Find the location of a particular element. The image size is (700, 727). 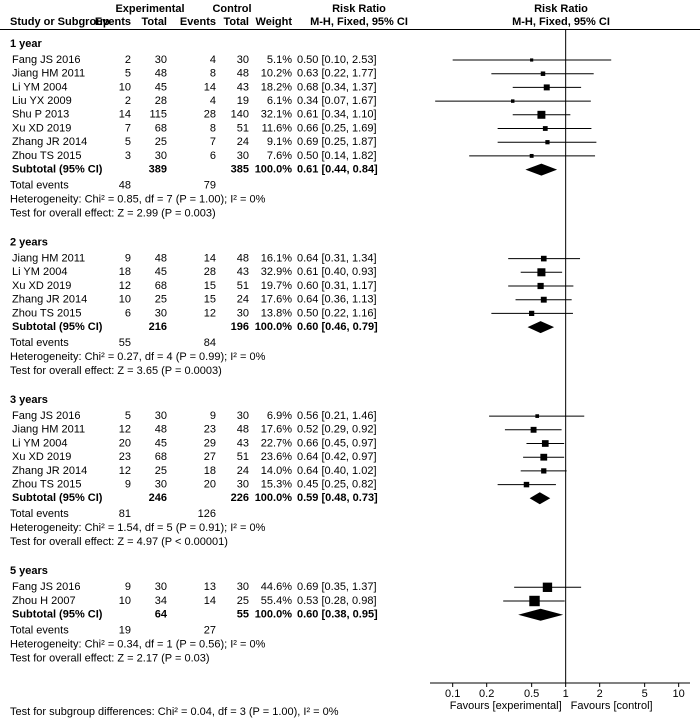

risk-ratio: 0.61 [0.40, 0.93] is located at coordinates (337, 272).